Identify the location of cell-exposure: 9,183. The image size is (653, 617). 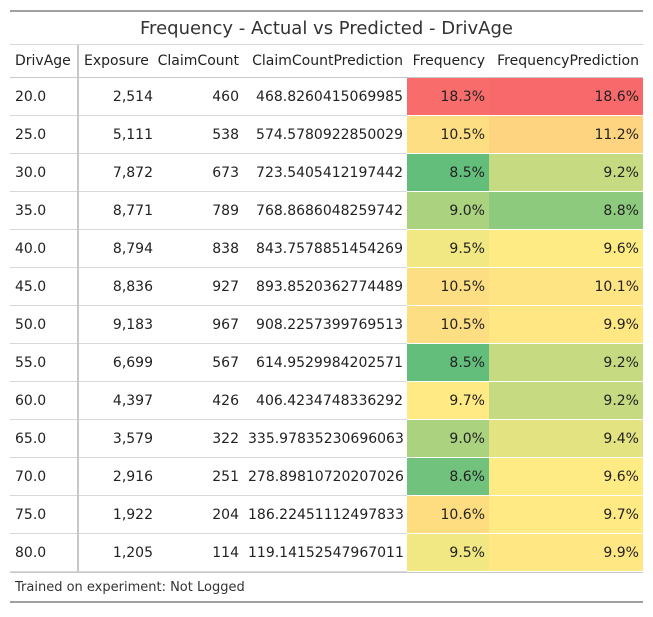
(117, 324).